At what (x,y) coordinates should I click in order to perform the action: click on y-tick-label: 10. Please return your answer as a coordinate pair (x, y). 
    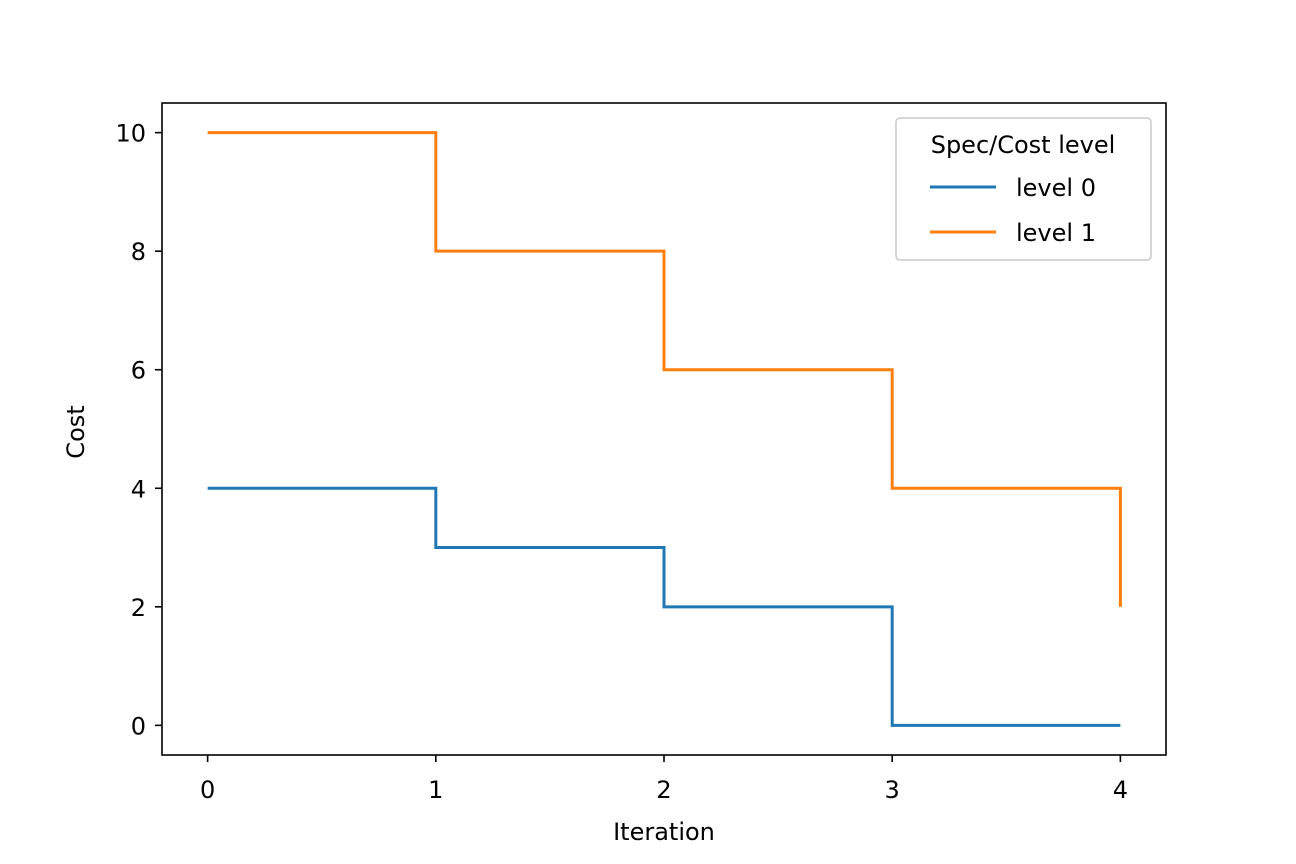
    Looking at the image, I should click on (130, 134).